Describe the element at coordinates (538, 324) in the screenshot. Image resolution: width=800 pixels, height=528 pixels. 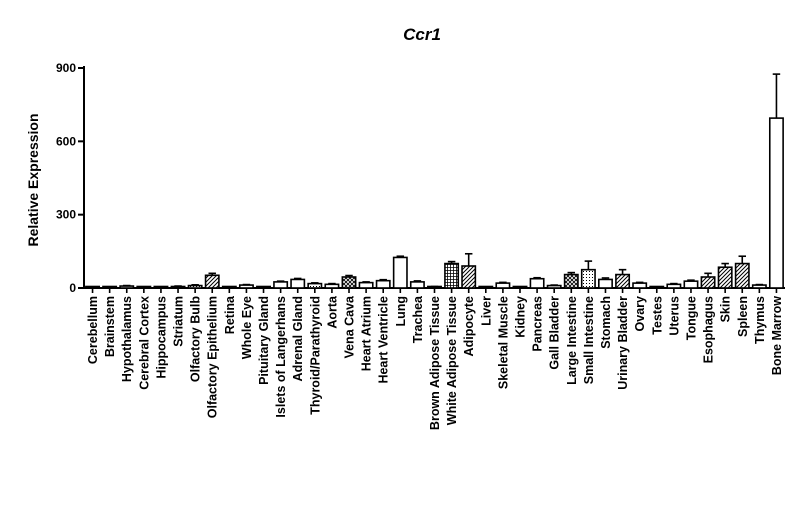
I see `x-tick-label: Pancreas` at that location.